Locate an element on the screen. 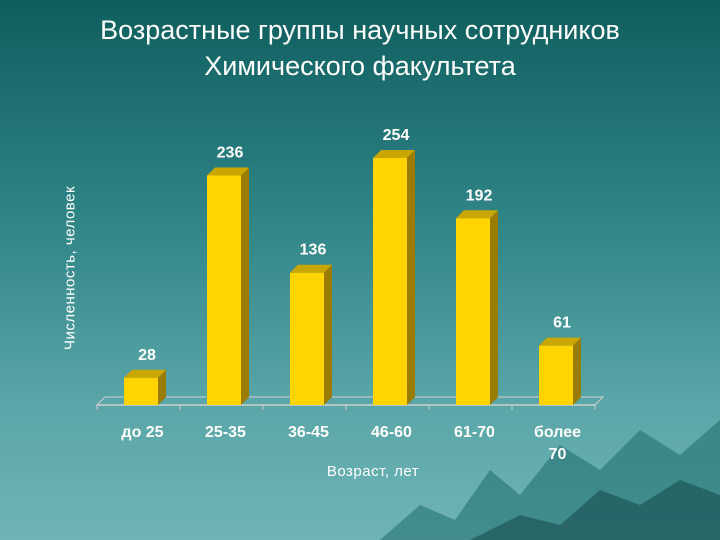 The width and height of the screenshot is (720, 540). x-tick-label: 61-70 is located at coordinates (474, 432).